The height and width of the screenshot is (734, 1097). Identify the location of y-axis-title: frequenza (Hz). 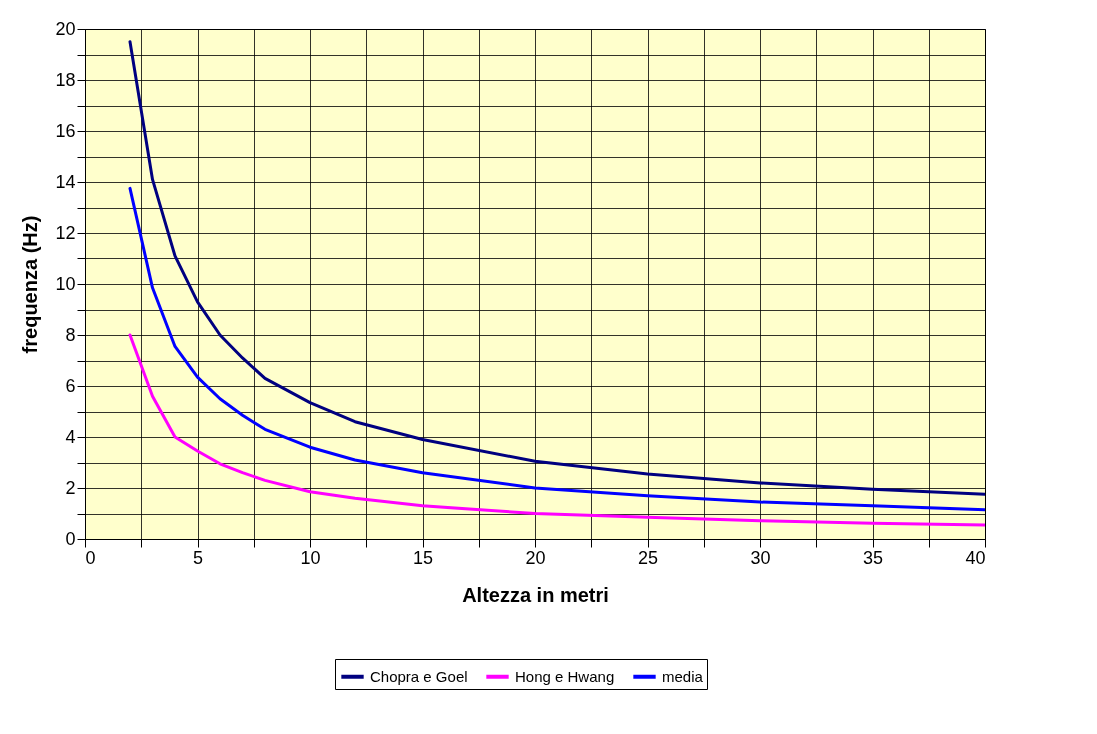
(30, 284).